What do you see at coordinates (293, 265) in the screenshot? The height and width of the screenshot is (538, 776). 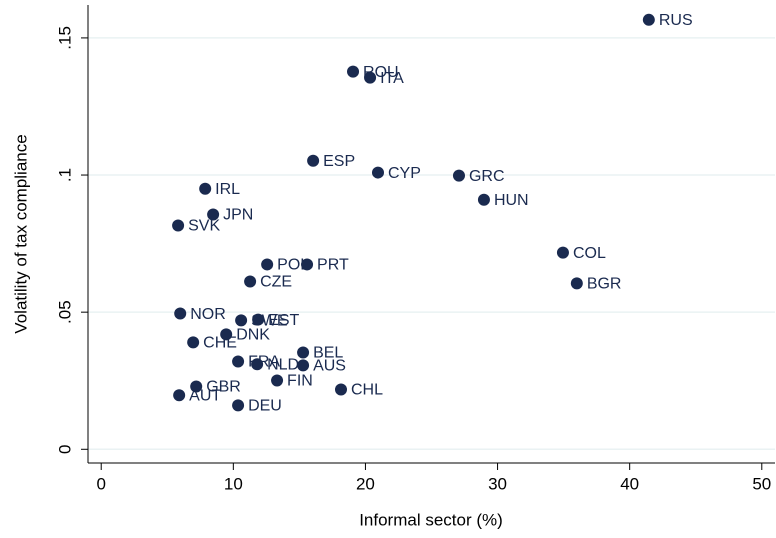 I see `point-label: POL` at bounding box center [293, 265].